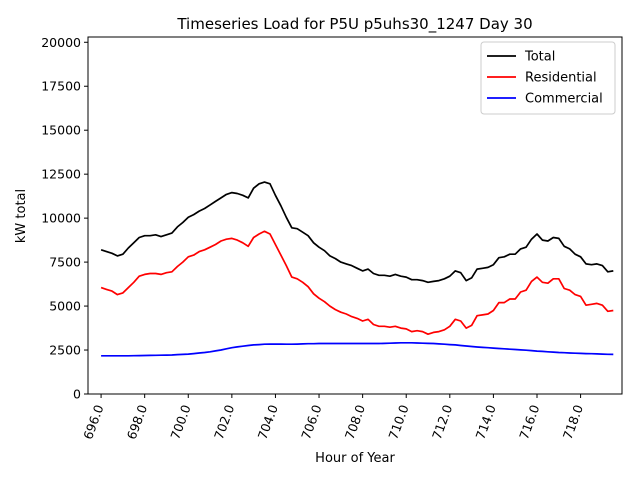  I want to click on y-tick-label: 7500, so click(65, 262).